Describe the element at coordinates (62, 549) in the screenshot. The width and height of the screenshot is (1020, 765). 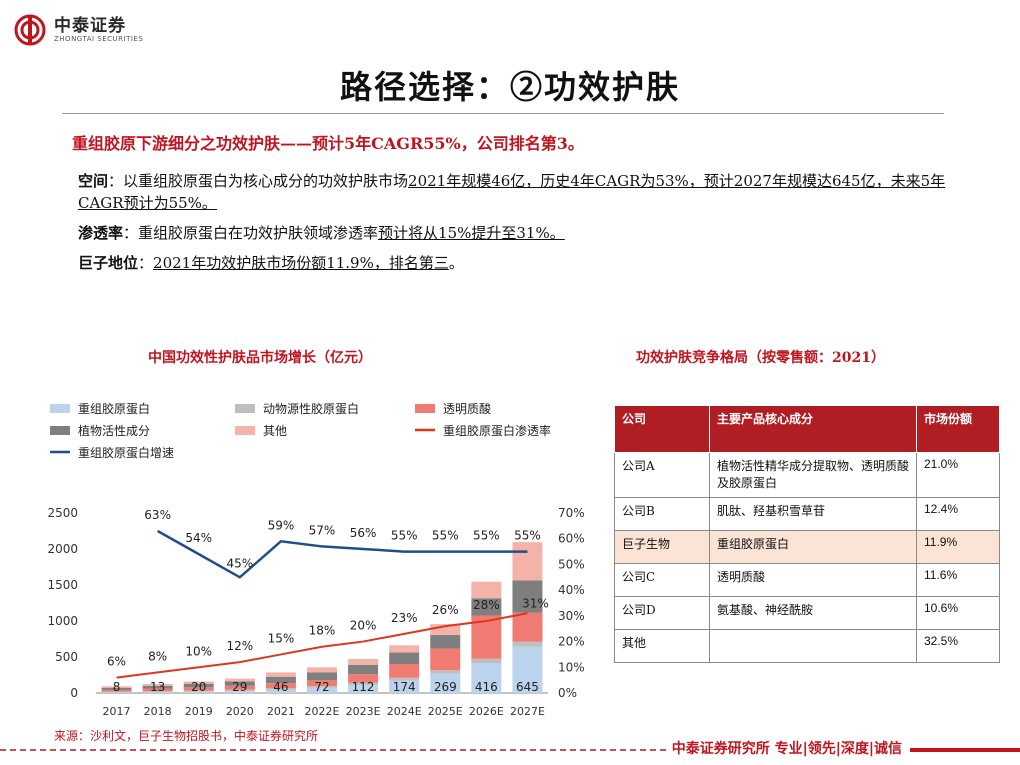
I see `y-left-tick-label: 2000` at that location.